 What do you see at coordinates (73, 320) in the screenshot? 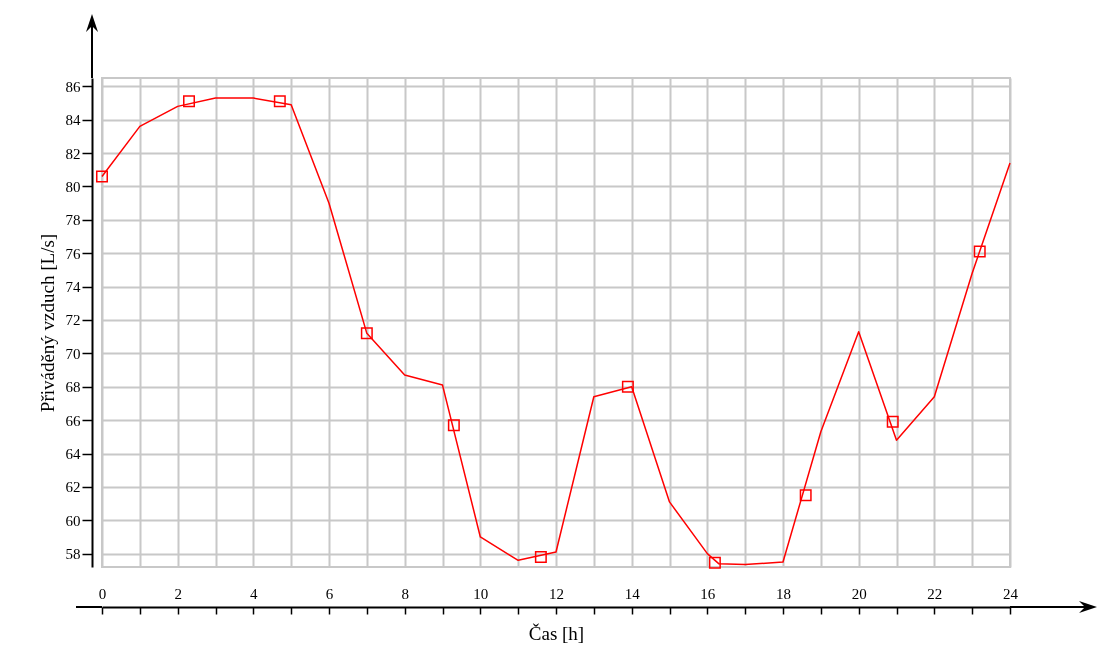
I see `y-tick-label: 72` at bounding box center [73, 320].